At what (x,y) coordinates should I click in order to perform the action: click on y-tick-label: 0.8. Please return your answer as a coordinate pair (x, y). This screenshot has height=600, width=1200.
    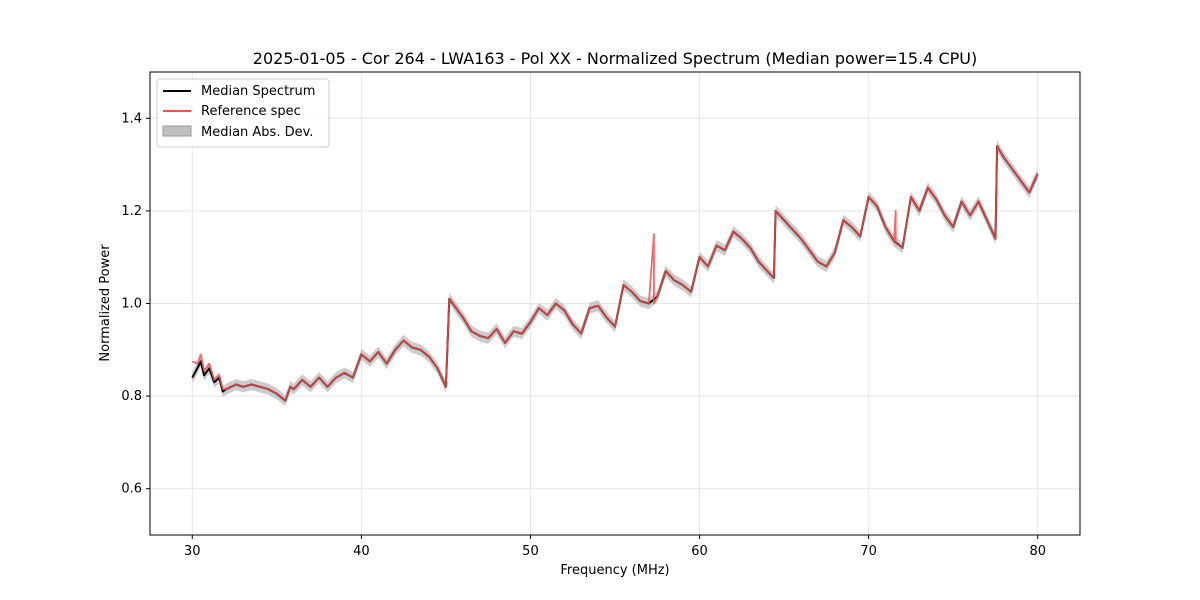
    Looking at the image, I should click on (131, 396).